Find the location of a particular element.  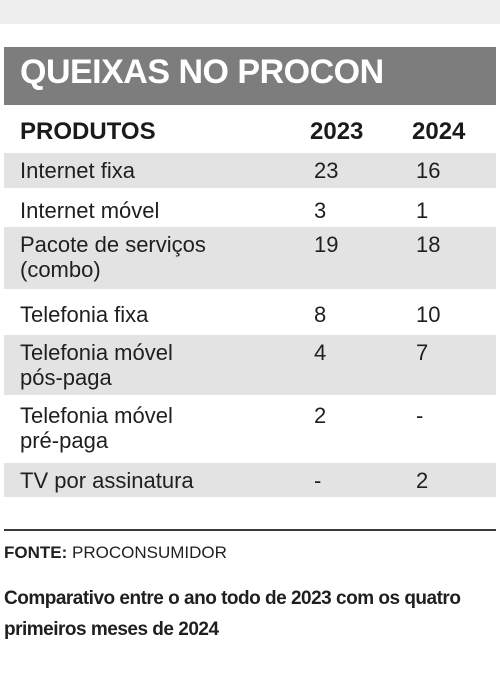

table-row: Internet fixa 23 16 is located at coordinates (250, 170).